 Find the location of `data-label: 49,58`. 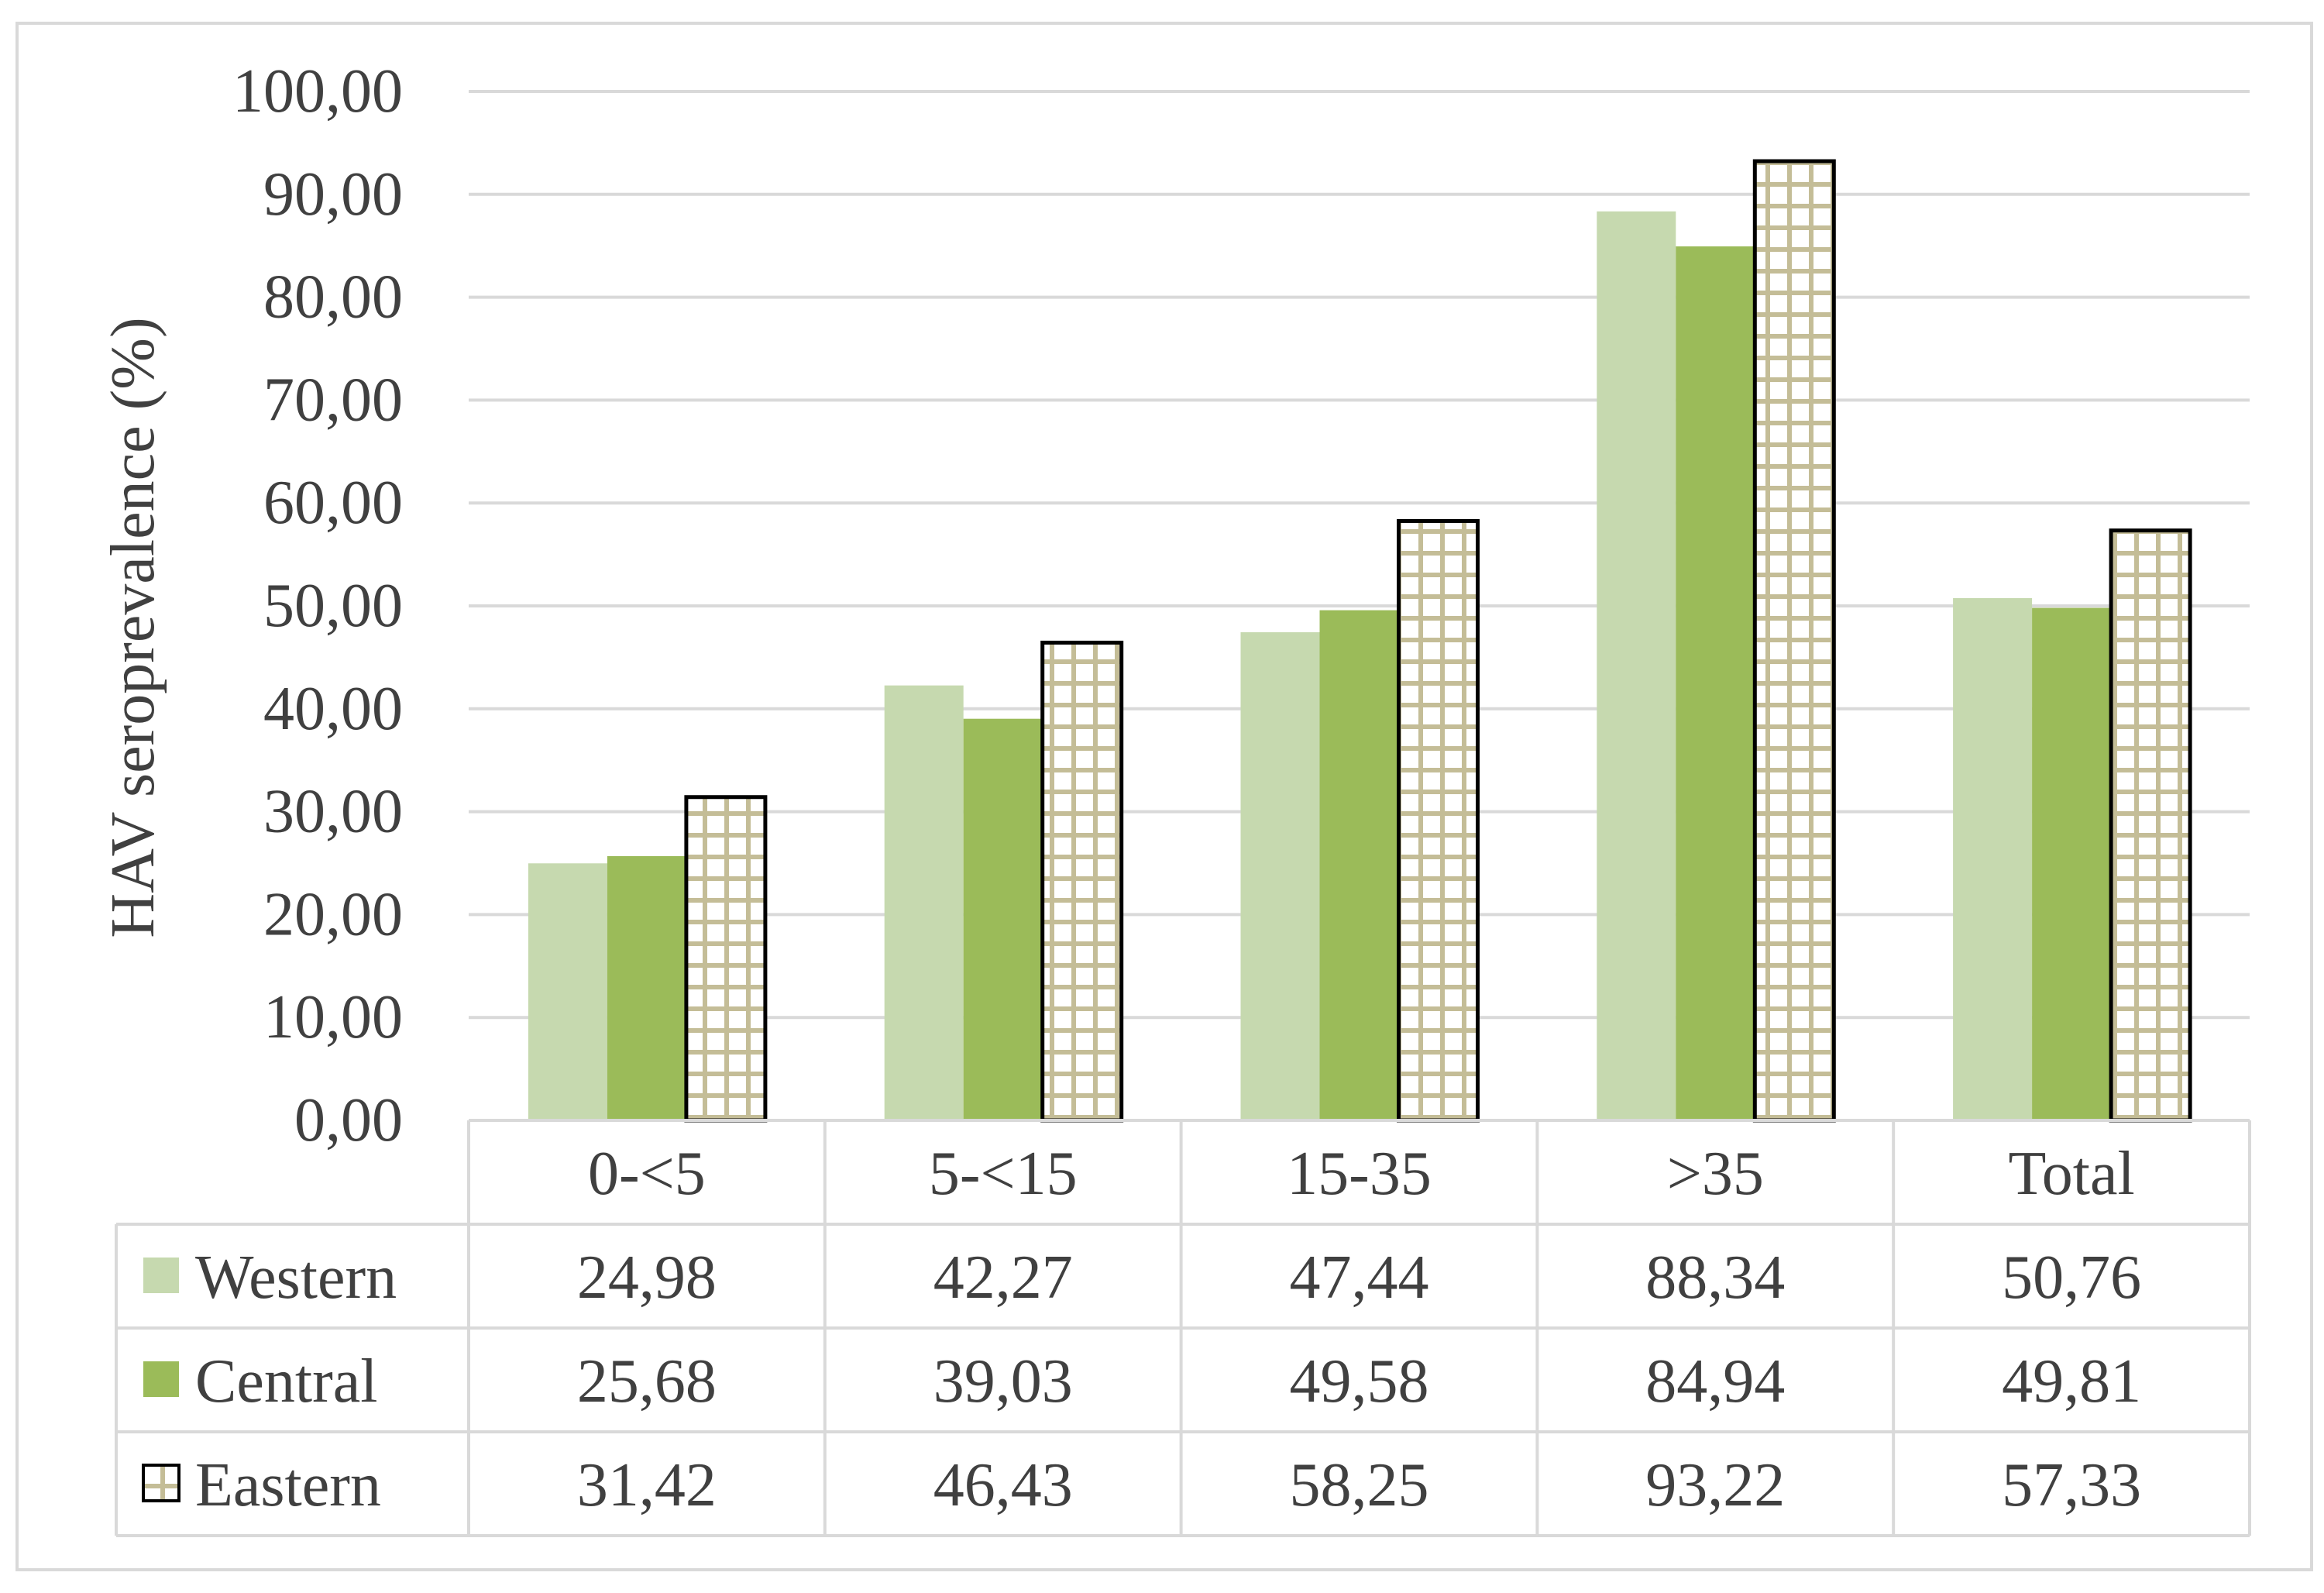

data-label: 49,58 is located at coordinates (1359, 1381).